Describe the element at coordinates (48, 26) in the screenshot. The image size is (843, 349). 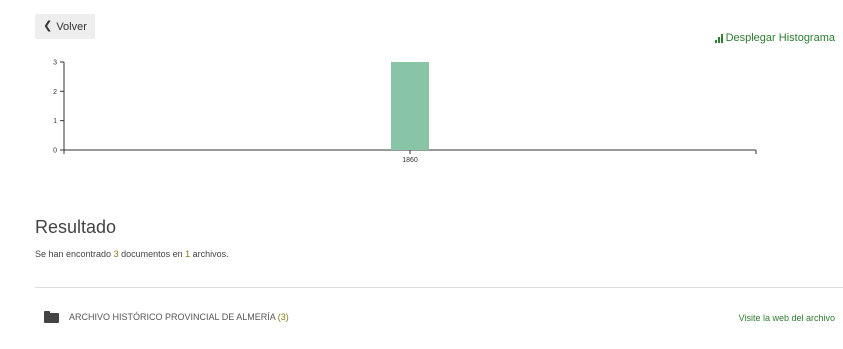
I see `chevron-left-icon: ❮` at that location.